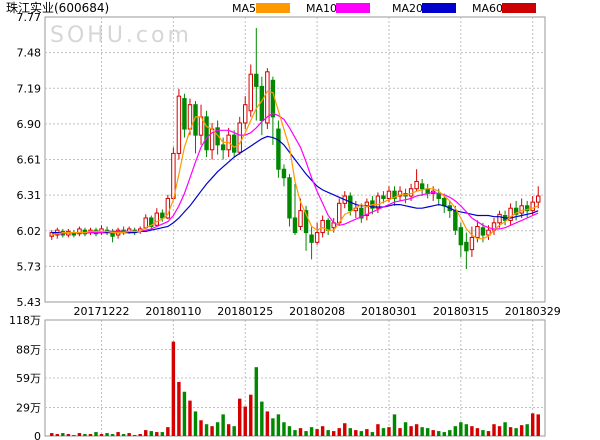 Image resolution: width=600 pixels, height=440 pixels. What do you see at coordinates (29, 231) in the screenshot?
I see `price-tick-label: 6.02` at bounding box center [29, 231].